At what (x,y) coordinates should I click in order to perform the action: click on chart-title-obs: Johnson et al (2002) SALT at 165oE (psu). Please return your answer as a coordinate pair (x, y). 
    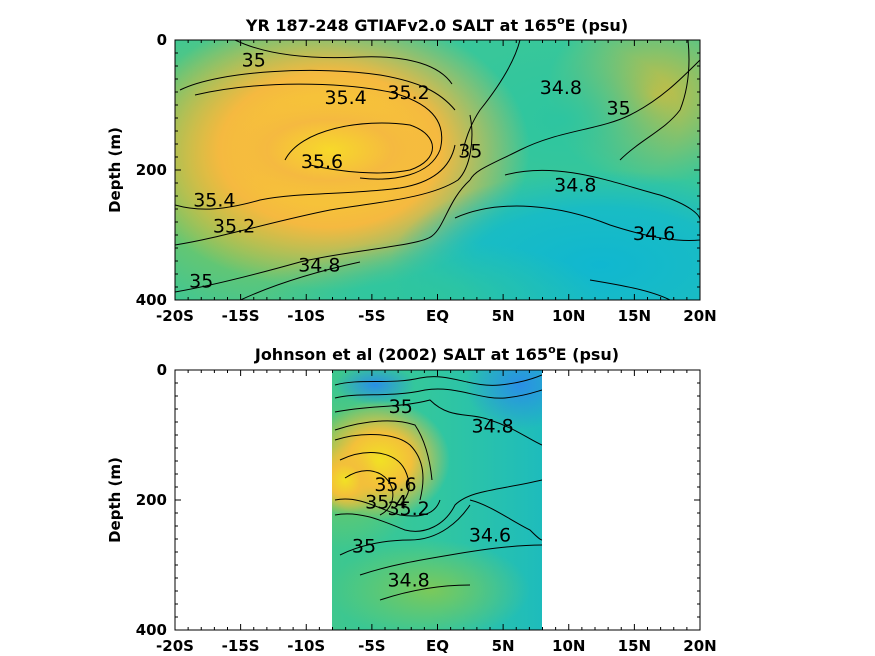
    Looking at the image, I should click on (436, 353).